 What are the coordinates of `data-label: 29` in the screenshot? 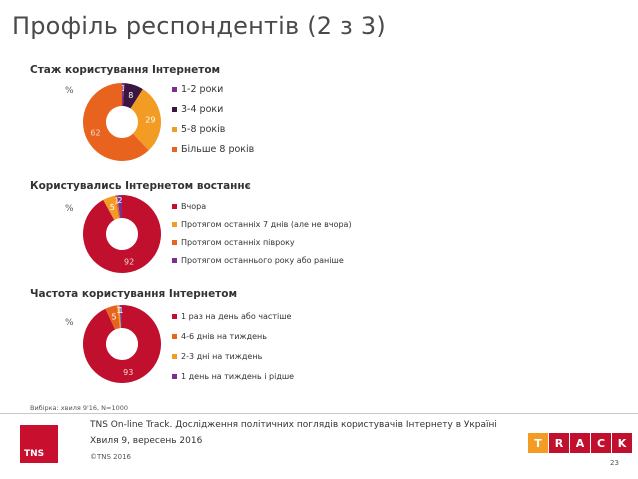 It's located at (150, 119).